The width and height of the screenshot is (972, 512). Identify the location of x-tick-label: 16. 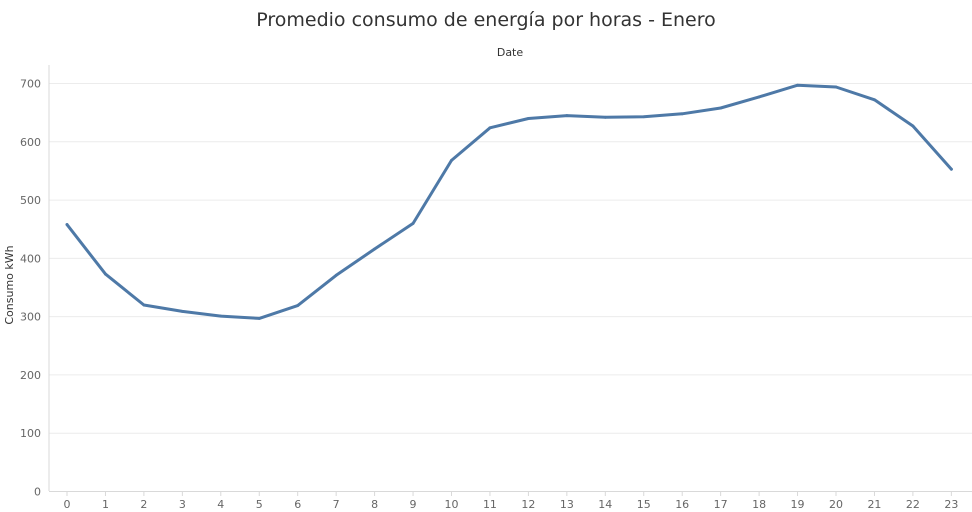
(682, 504).